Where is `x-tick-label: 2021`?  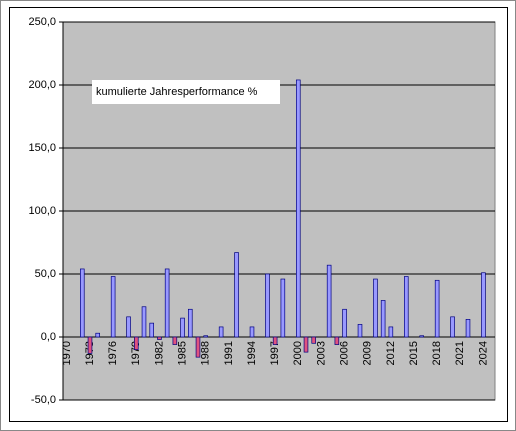
x-tick-label: 2021 is located at coordinates (460, 353).